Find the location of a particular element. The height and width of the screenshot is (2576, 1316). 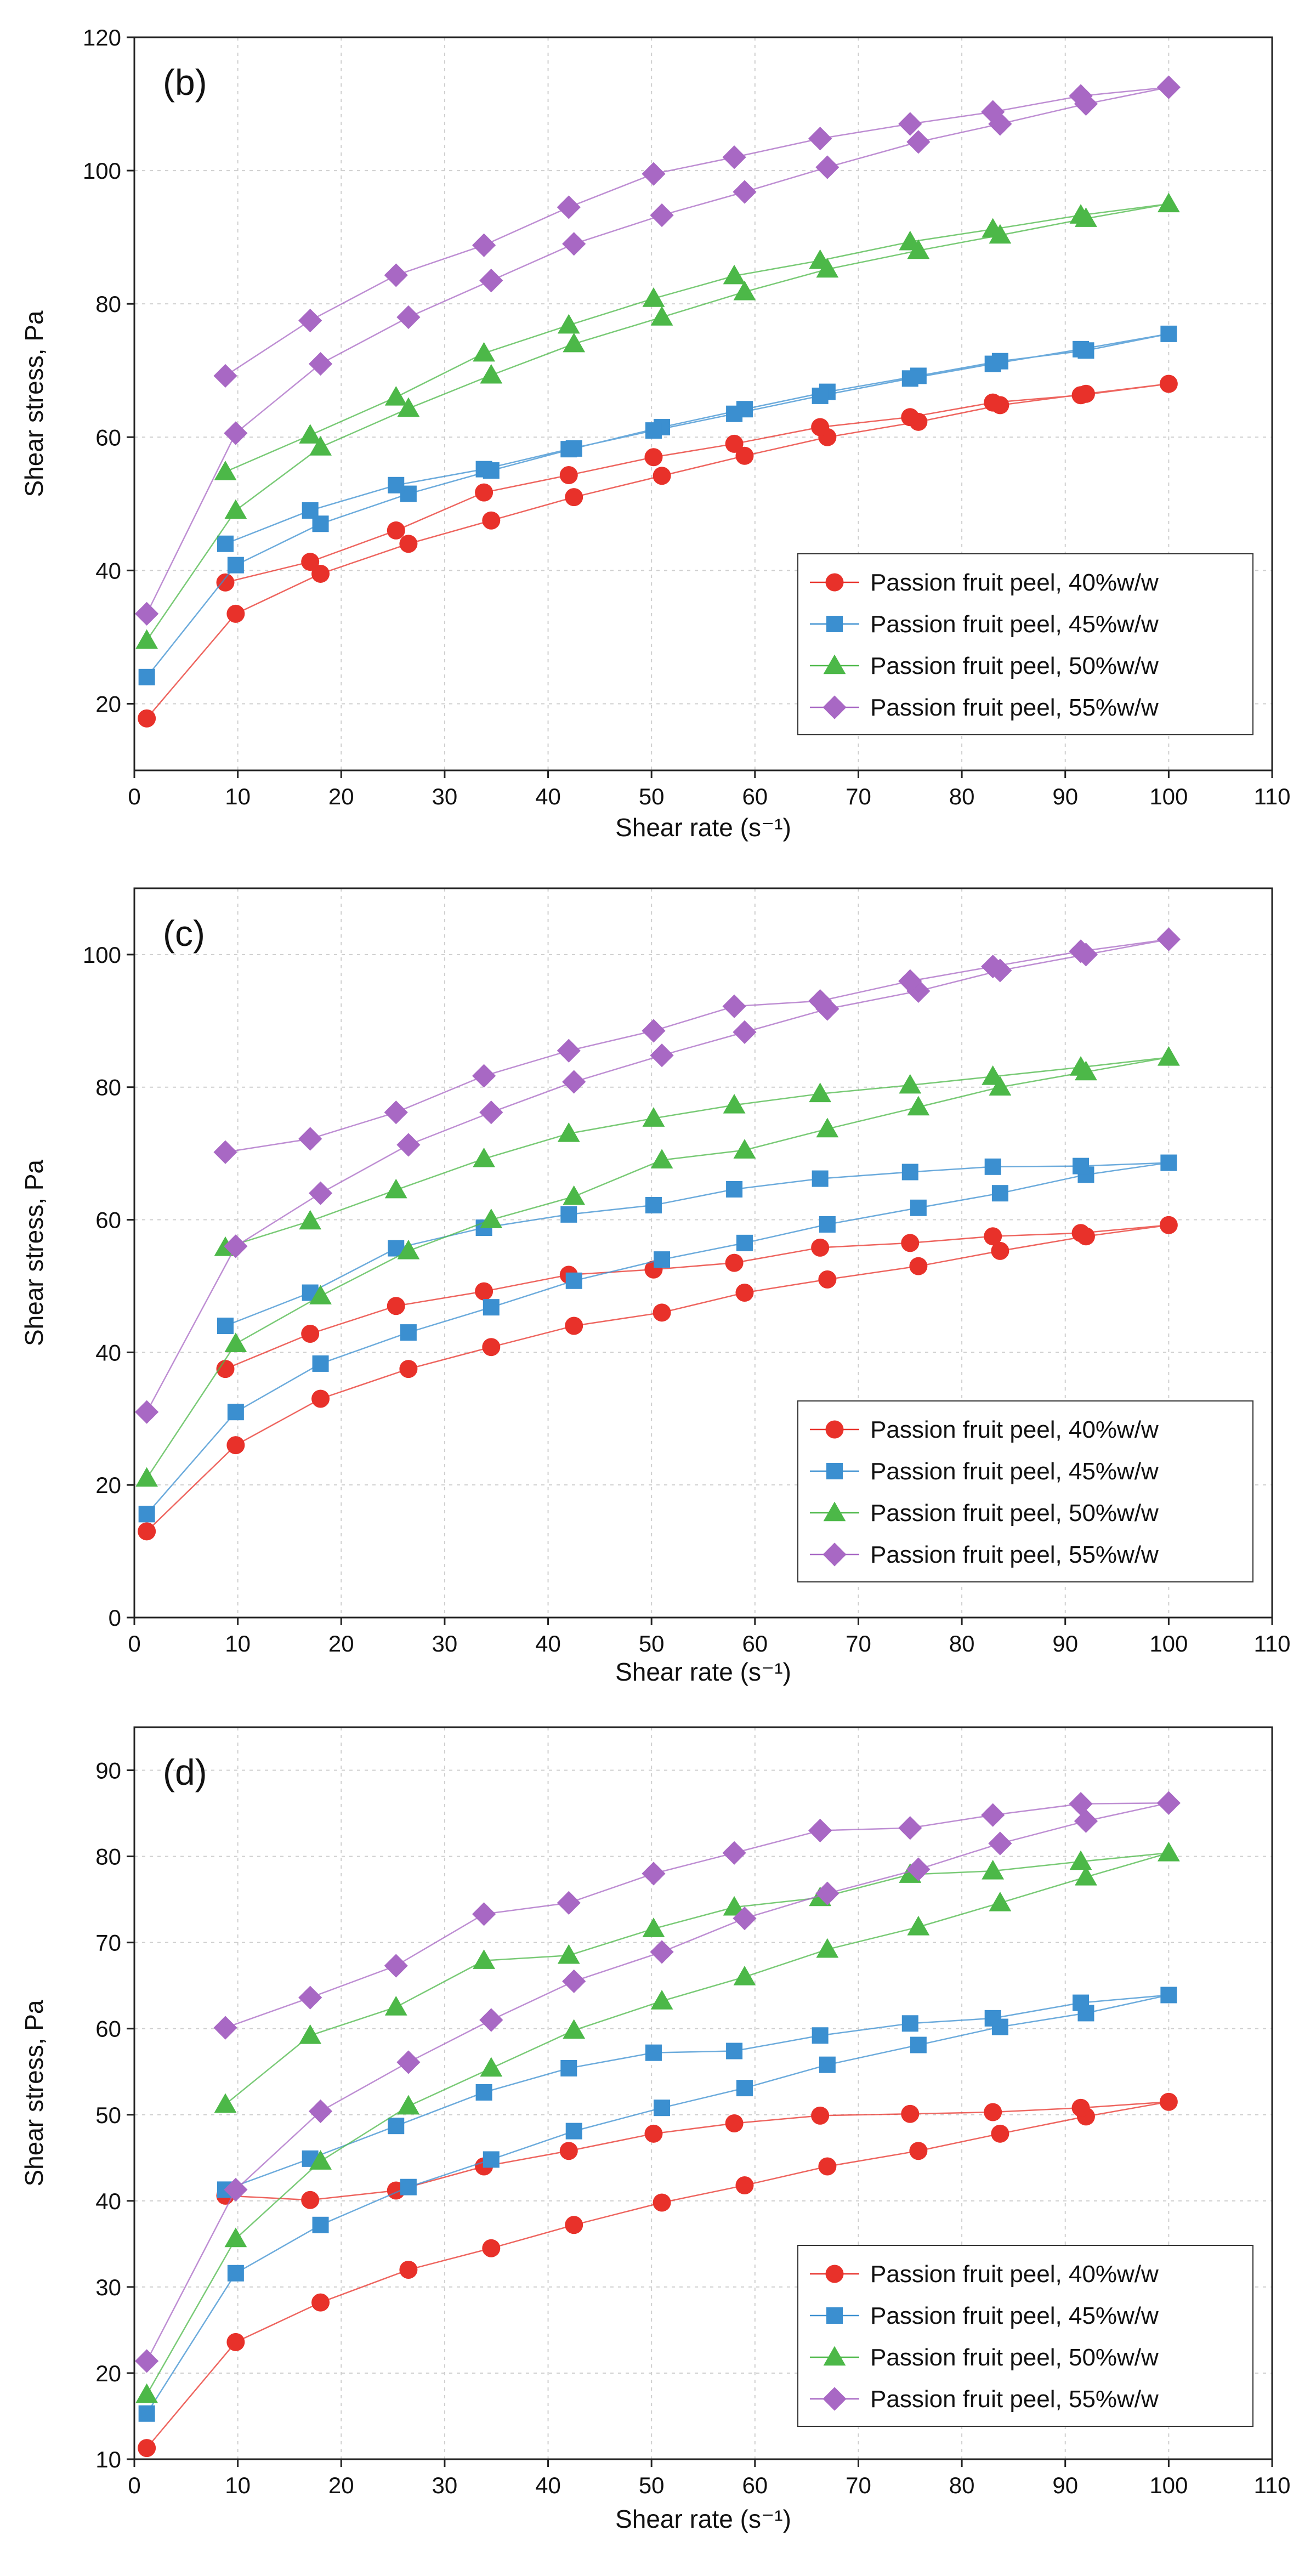

y-axis-title: Shear stress, Pa is located at coordinates (34, 403).